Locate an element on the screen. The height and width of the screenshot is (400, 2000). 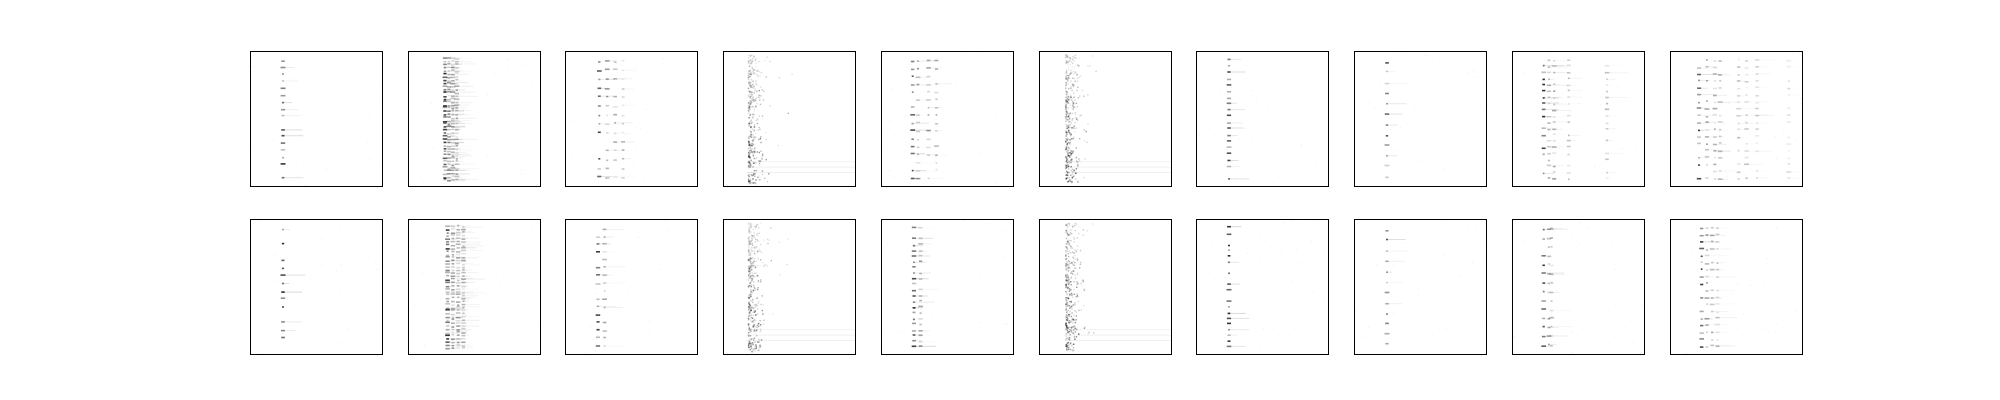
panel-frame is located at coordinates (947, 119).